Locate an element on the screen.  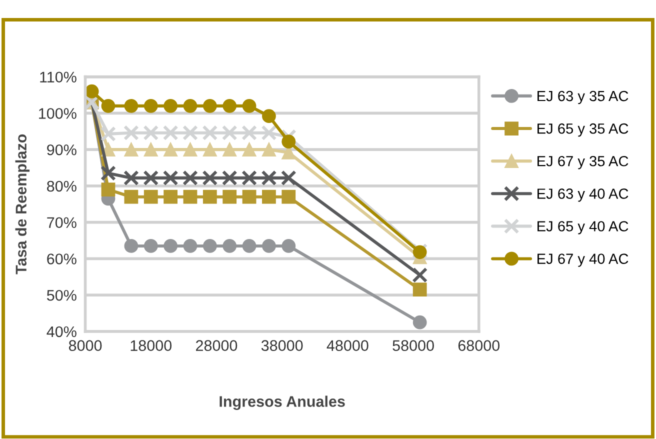
y-axis-title: Tasa de Reemplazo is located at coordinates (22, 204).